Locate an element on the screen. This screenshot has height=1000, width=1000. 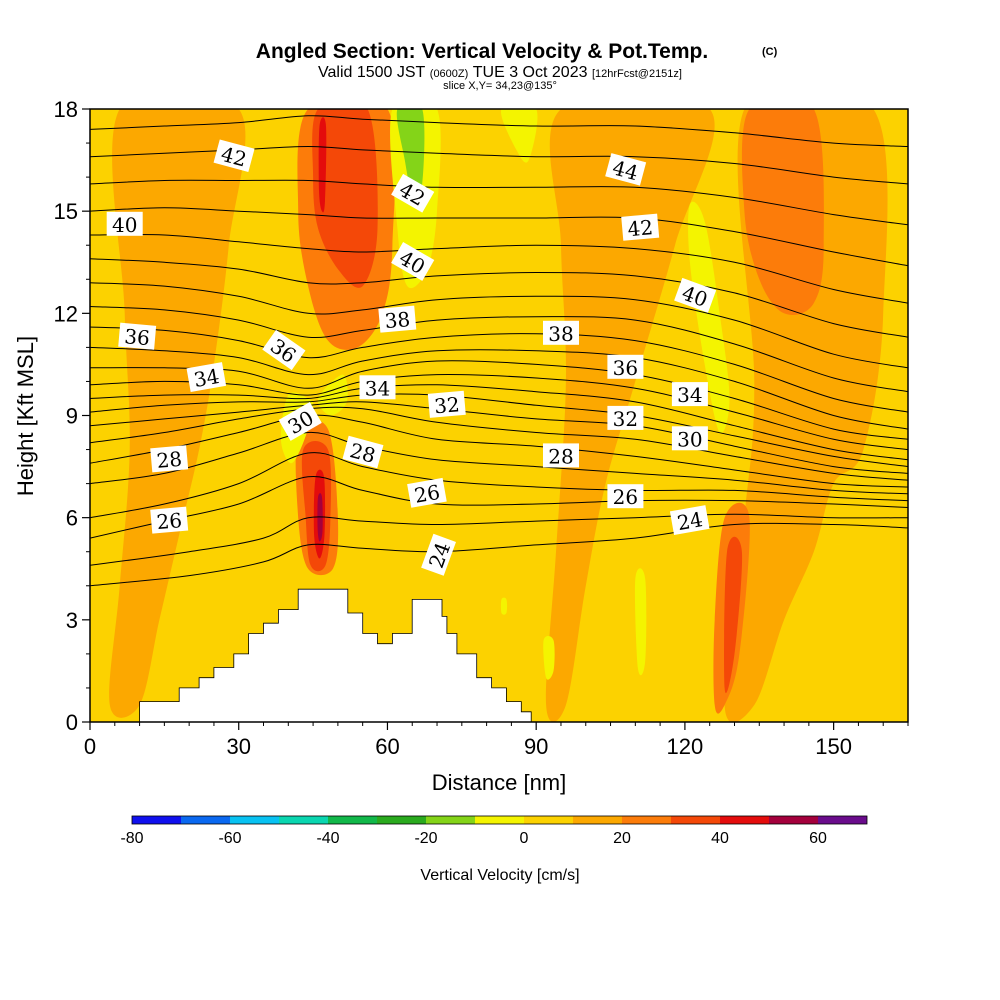
forecast-info: [12hrFcst@2151z] is located at coordinates (637, 74).